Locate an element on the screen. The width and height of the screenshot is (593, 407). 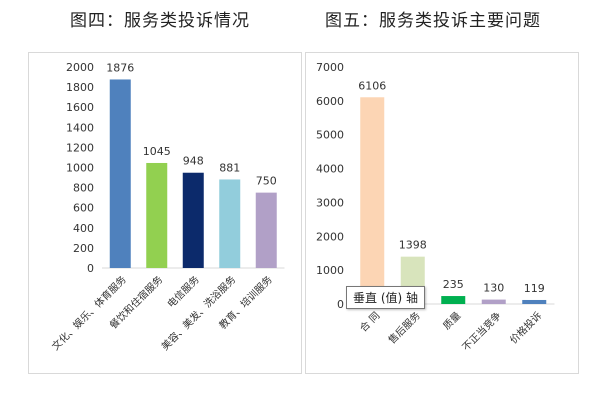
category-label-right-1: 合 同 is located at coordinates (370, 322).